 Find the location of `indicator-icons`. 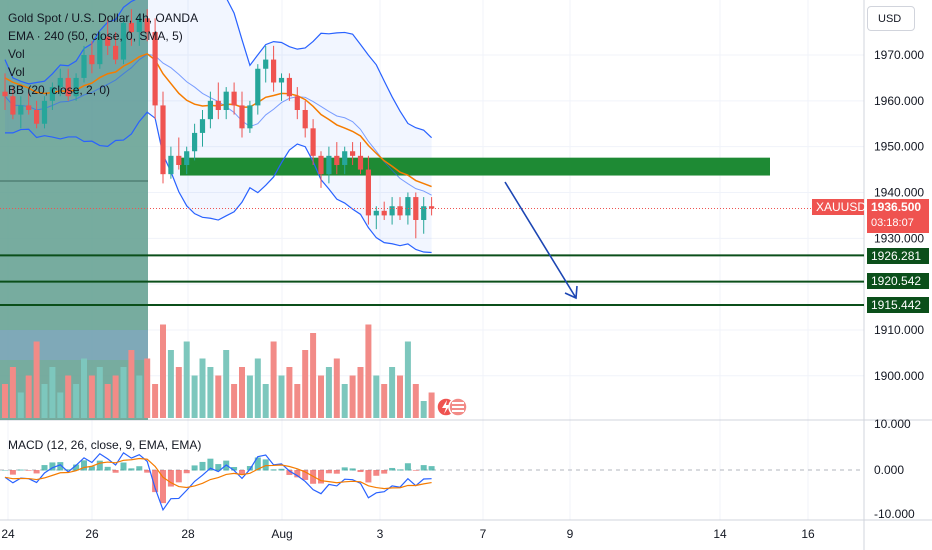

indicator-icons is located at coordinates (452, 407).